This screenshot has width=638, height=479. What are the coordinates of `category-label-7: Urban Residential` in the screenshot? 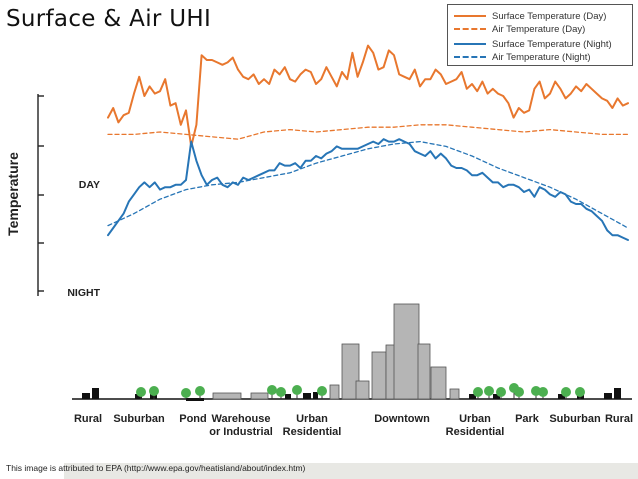 It's located at (475, 425).